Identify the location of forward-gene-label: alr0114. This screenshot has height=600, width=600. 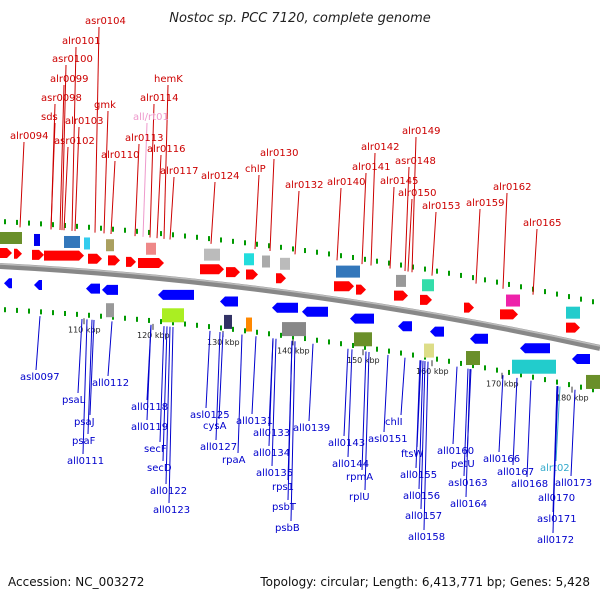
(159, 98).